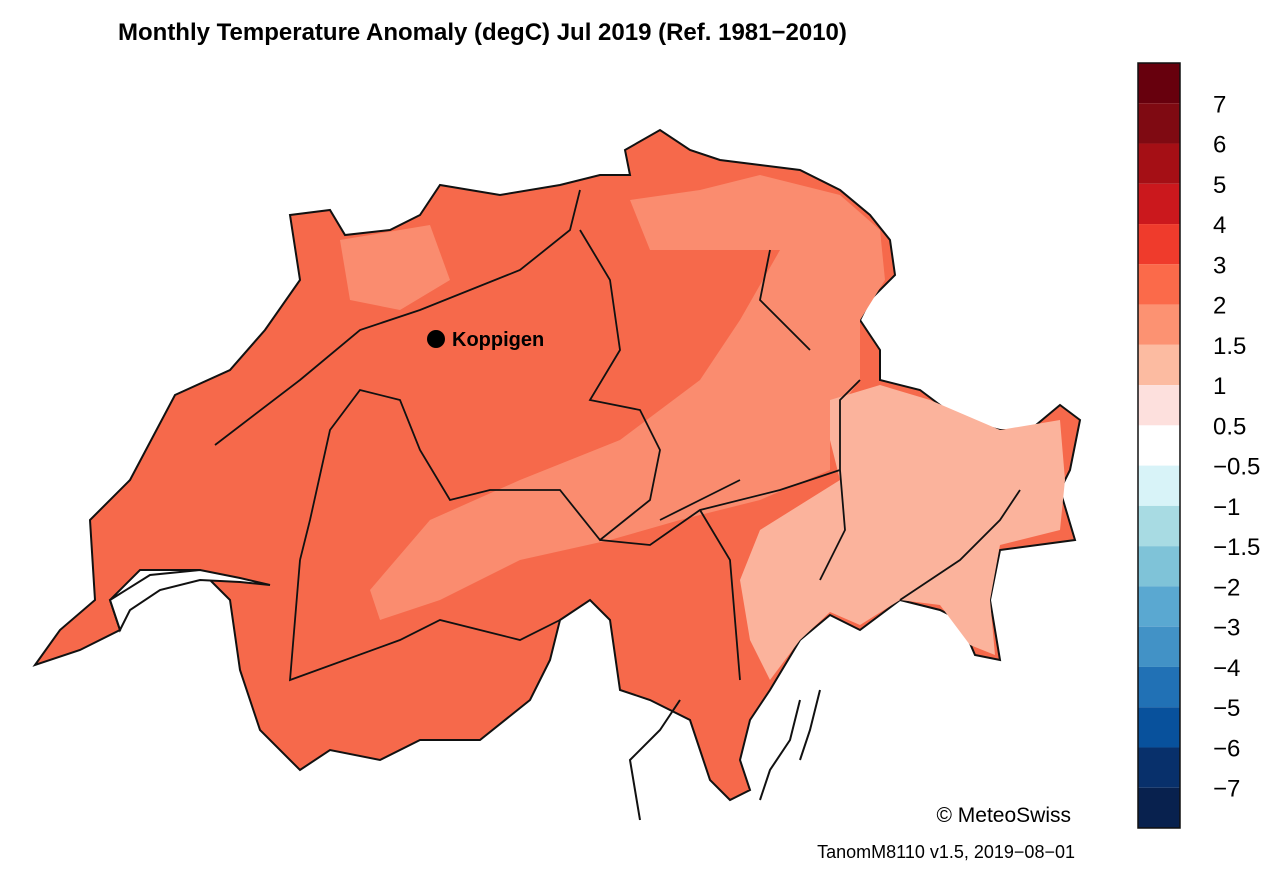 This screenshot has width=1280, height=876. I want to click on legend-label: −7, so click(1226, 789).